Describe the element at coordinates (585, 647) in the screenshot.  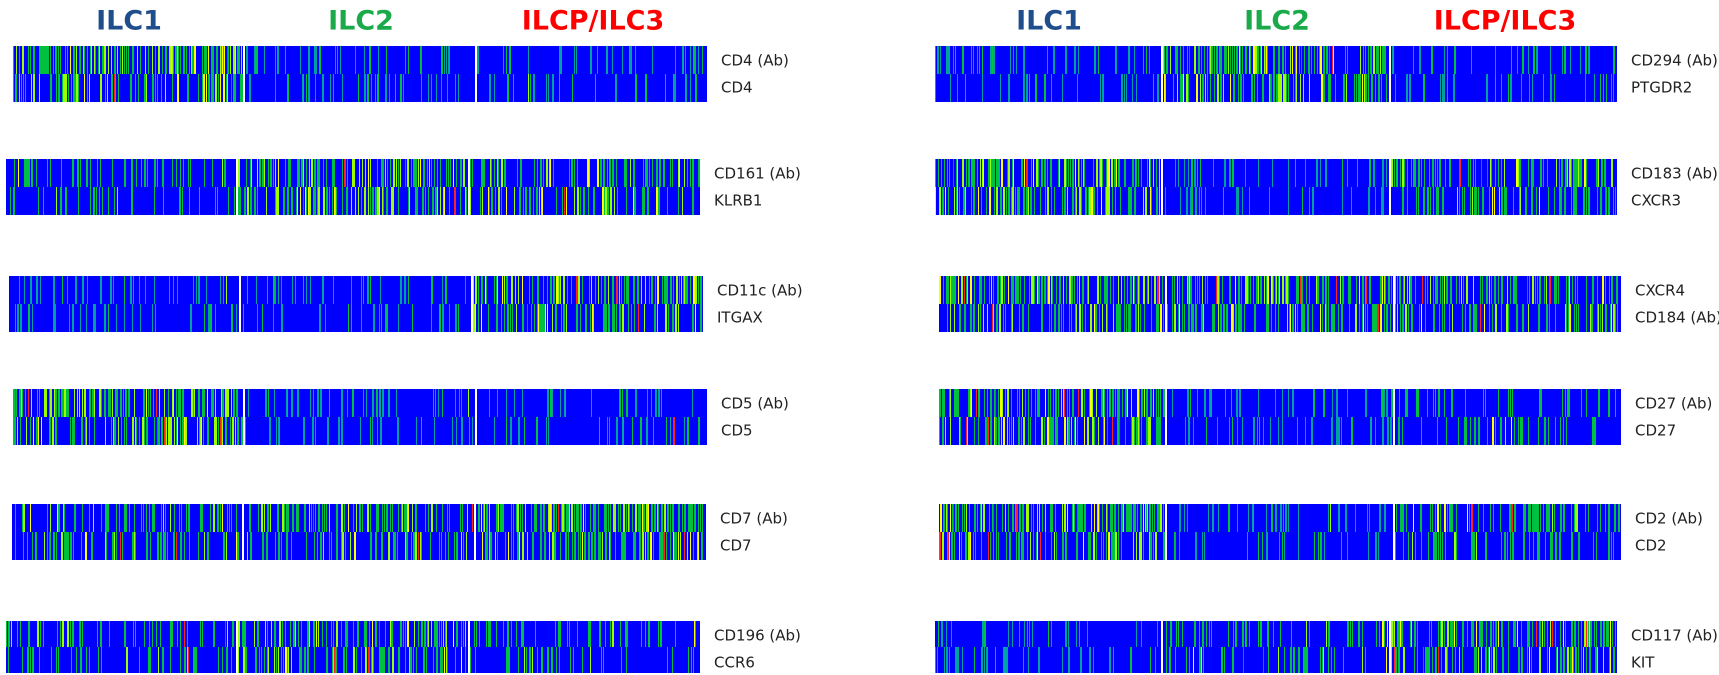
I see `heatmap-block` at that location.